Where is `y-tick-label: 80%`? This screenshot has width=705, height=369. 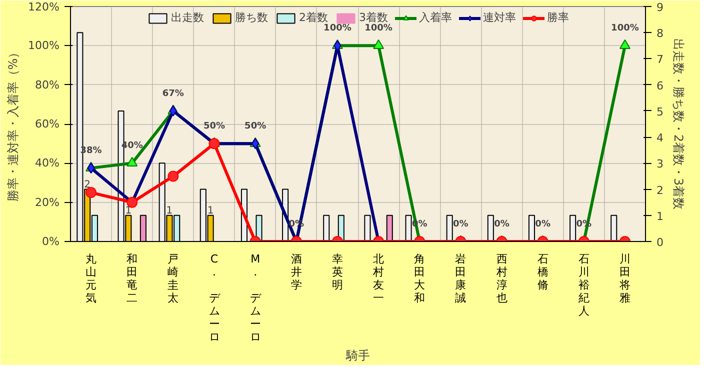
y-tick-label: 80% is located at coordinates (47, 85).